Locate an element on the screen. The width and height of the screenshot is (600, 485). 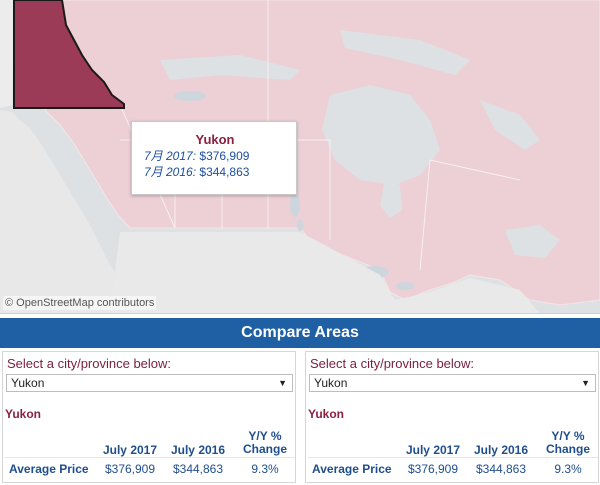
tooltip-line-2017: 7月 2017: $376,909 is located at coordinates (215, 156).